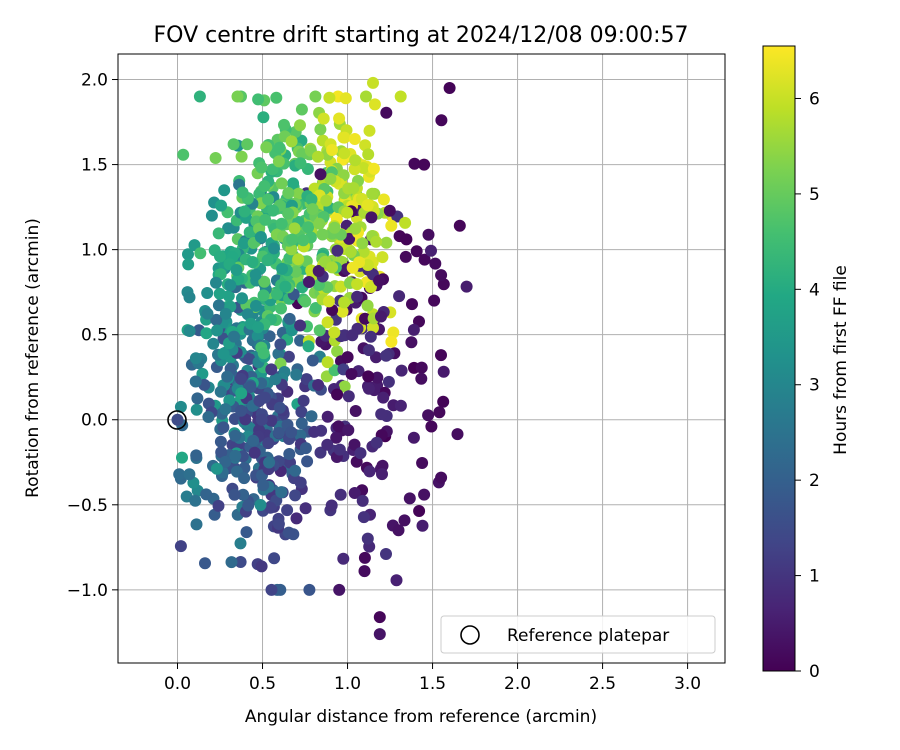  What do you see at coordinates (814, 481) in the screenshot?
I see `colorbar-tick-label: 2` at bounding box center [814, 481].